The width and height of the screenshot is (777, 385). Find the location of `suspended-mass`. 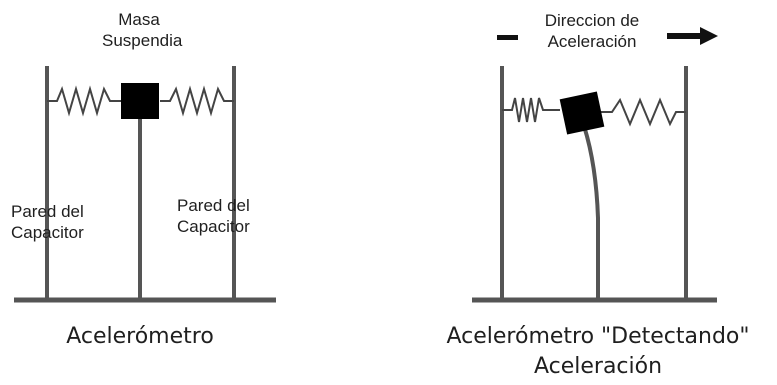

suspended-mass is located at coordinates (140, 101).